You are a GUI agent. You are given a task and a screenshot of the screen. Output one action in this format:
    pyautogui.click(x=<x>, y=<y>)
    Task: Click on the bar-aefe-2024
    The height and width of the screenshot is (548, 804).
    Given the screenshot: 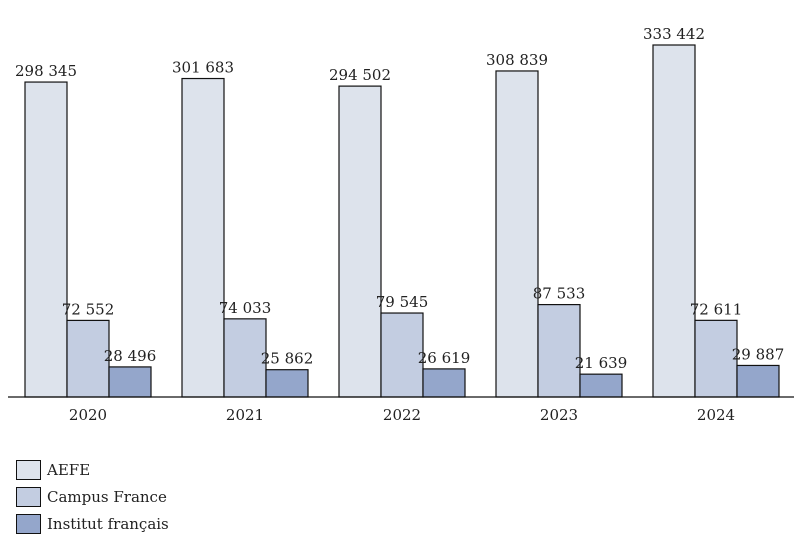 What is the action you would take?
    pyautogui.click(x=674, y=221)
    